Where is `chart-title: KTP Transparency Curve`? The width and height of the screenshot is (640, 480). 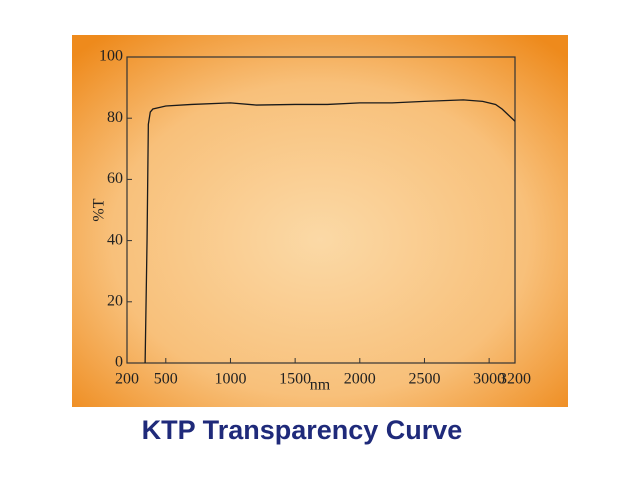 chart-title: KTP Transparency Curve is located at coordinates (302, 430).